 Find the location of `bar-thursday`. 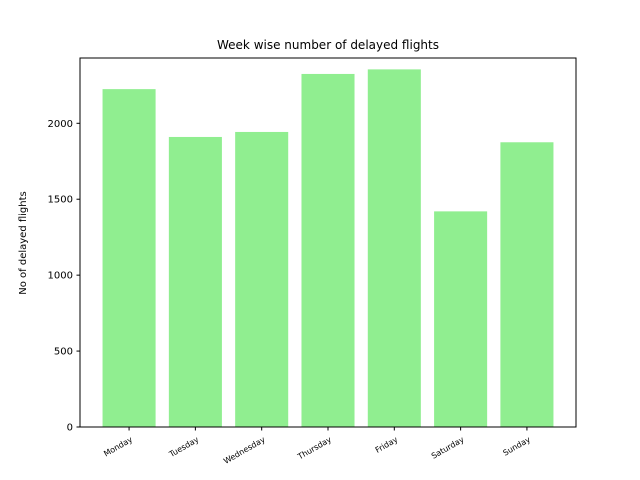

bar-thursday is located at coordinates (328, 250).